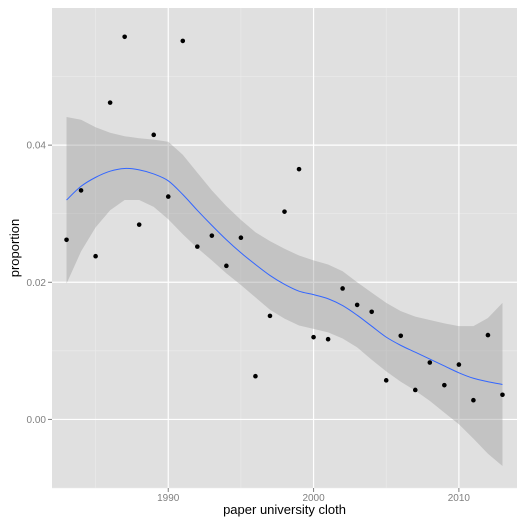 The height and width of the screenshot is (525, 525). What do you see at coordinates (284, 509) in the screenshot?
I see `x-axis-title: paper university cloth` at bounding box center [284, 509].